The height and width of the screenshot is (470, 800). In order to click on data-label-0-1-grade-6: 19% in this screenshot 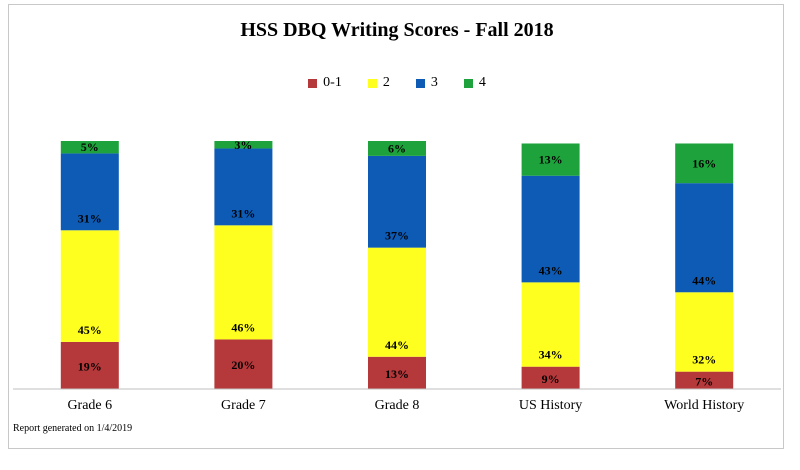, I will do `click(90, 366)`.